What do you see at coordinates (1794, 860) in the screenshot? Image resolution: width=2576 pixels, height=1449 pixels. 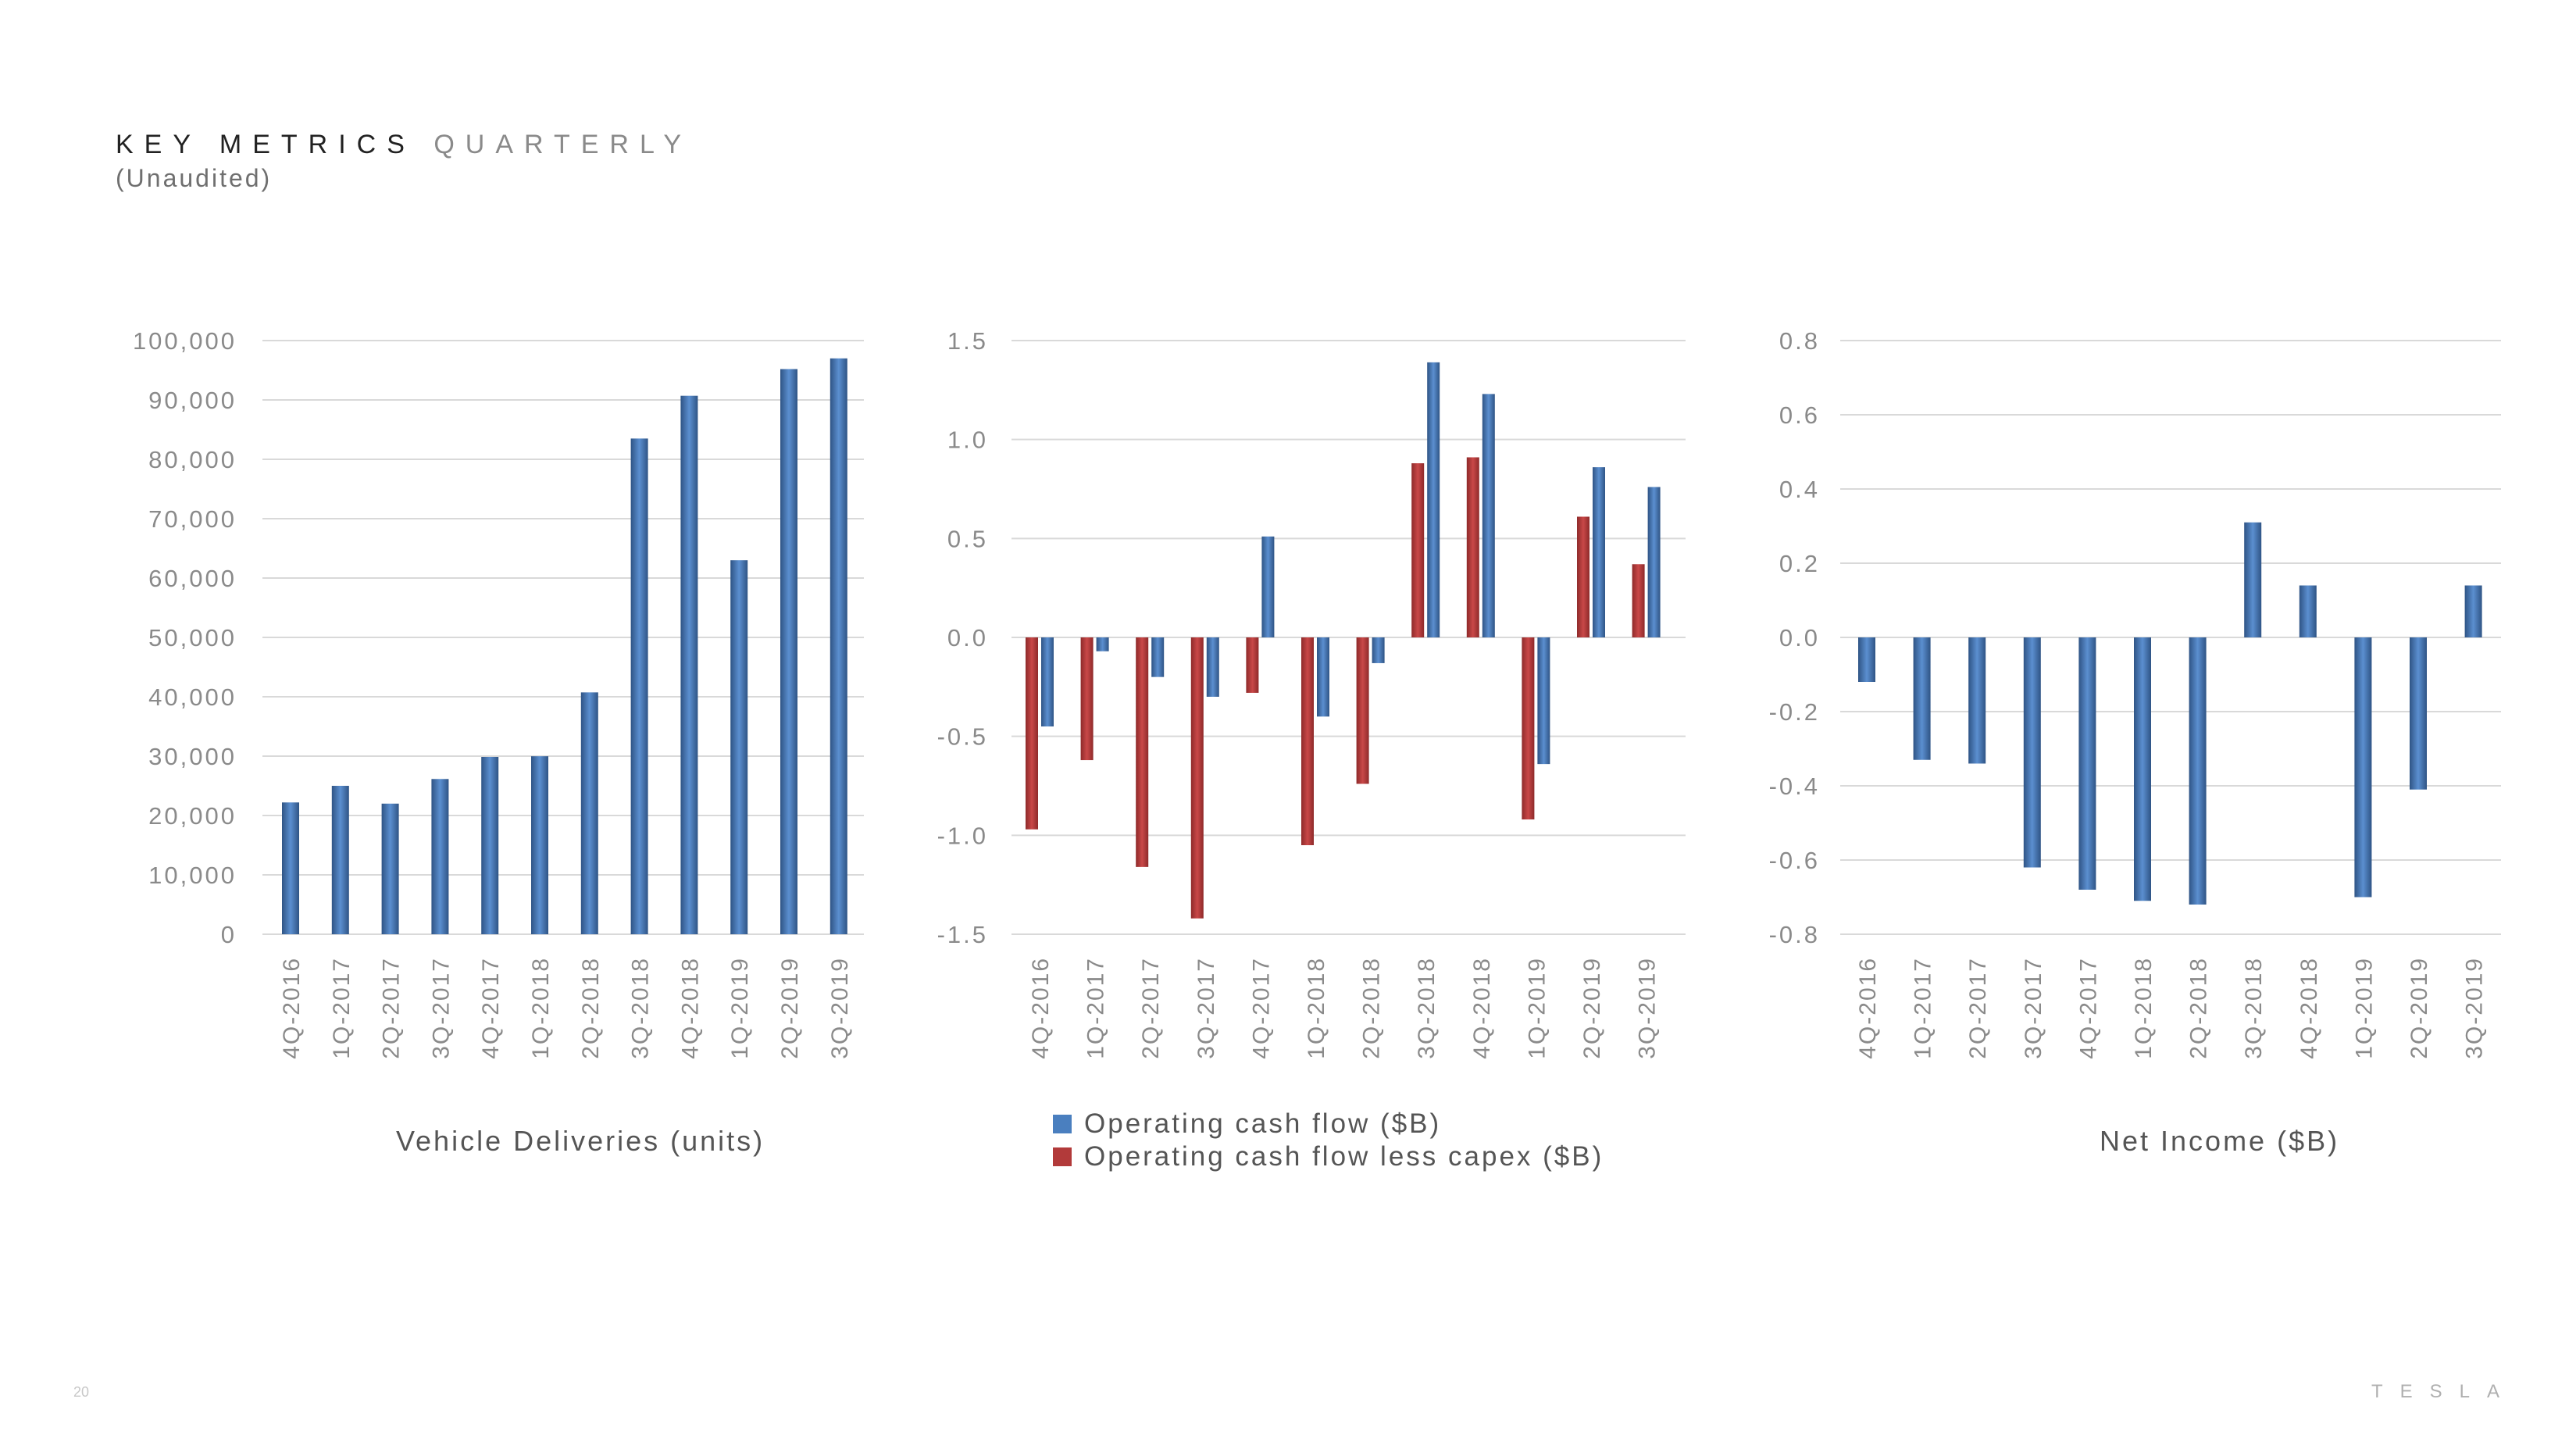 I see `y-tick-label: -0.6` at bounding box center [1794, 860].